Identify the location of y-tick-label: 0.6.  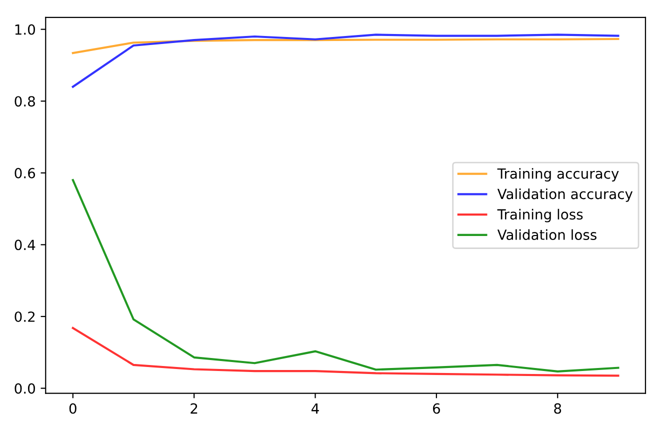
(25, 173).